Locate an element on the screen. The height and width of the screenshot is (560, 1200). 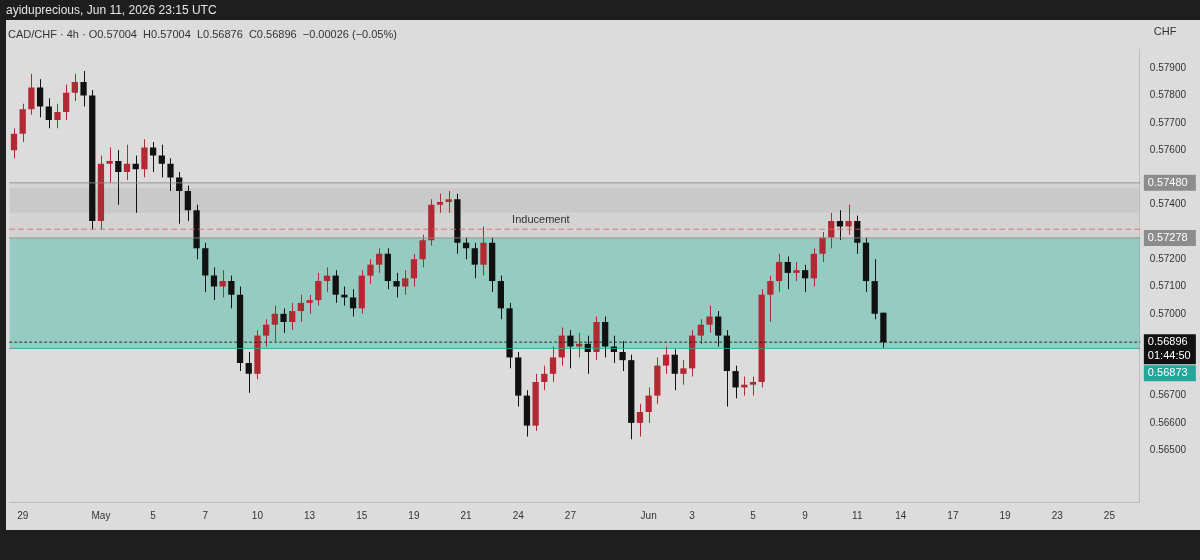
y-tick-label: 0.57900 is located at coordinates (1168, 68).